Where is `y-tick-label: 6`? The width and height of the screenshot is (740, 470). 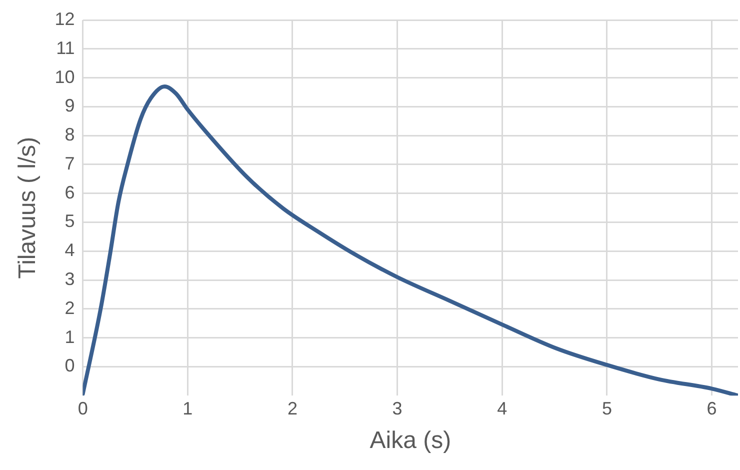 y-tick-label: 6 is located at coordinates (69, 192).